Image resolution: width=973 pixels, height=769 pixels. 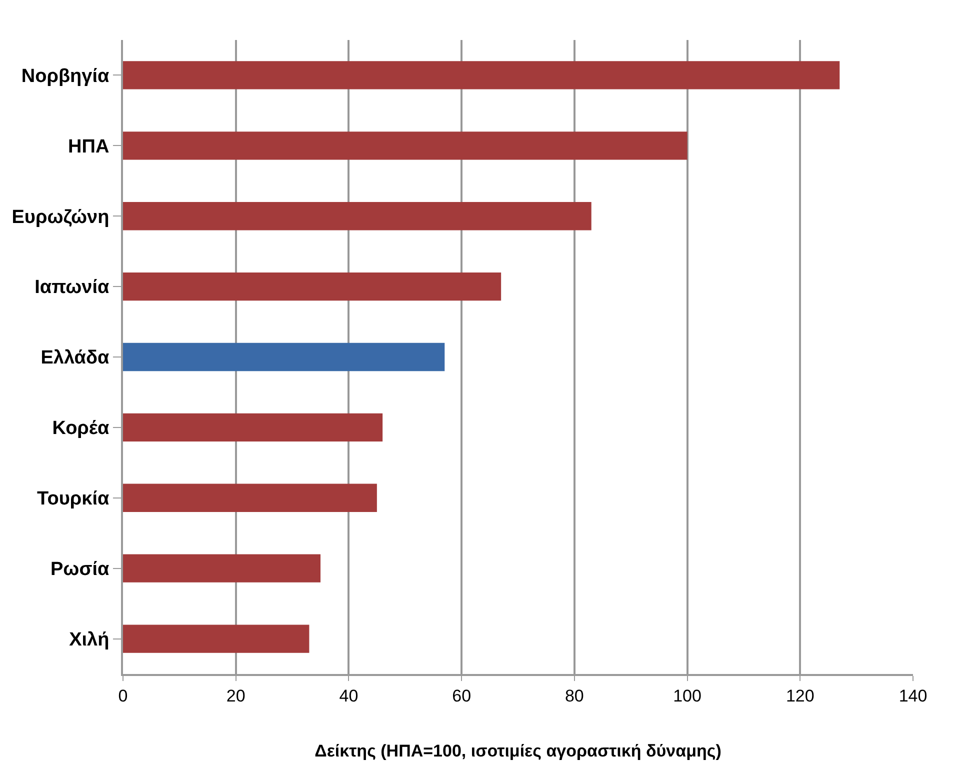 I want to click on x-tick-label: 100, so click(x=687, y=696).